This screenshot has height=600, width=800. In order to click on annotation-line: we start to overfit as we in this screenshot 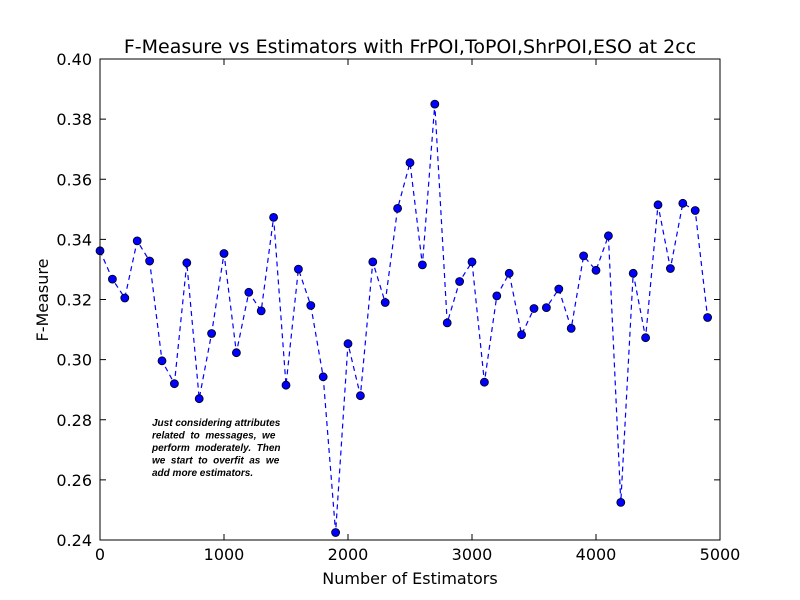, I will do `click(216, 461)`.